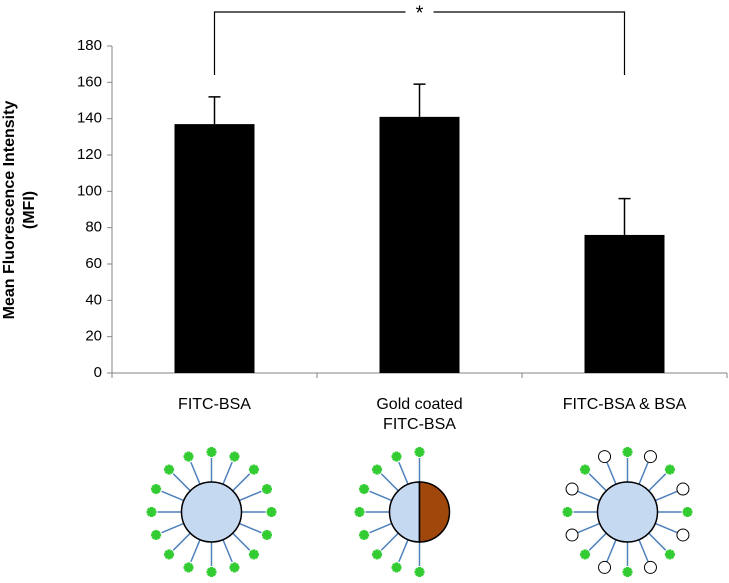 This screenshot has width=729, height=583. What do you see at coordinates (624, 404) in the screenshot?
I see `x-tick-label: FITC-BSA & BSA` at bounding box center [624, 404].